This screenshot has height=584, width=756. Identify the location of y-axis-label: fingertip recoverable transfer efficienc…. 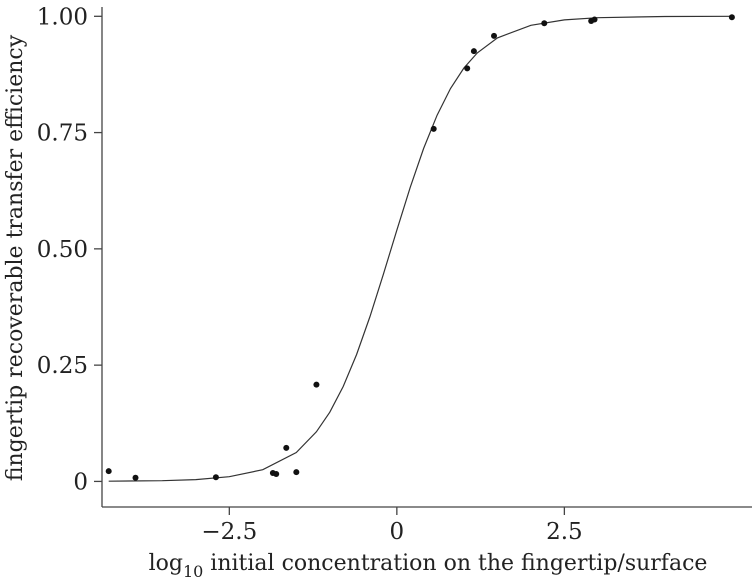
(15, 257).